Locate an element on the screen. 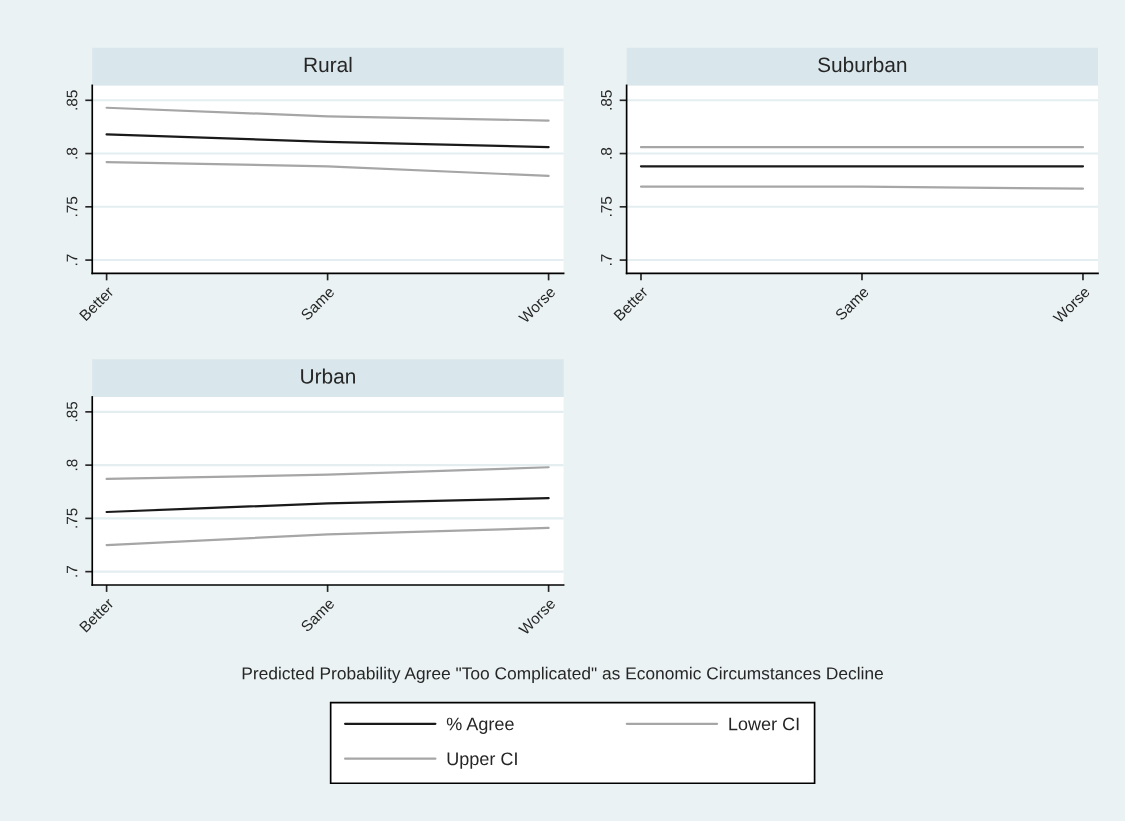  text: Predicted Probability Agree "Too Complicated" as Economic Circumstances Decline is located at coordinates (562, 674).